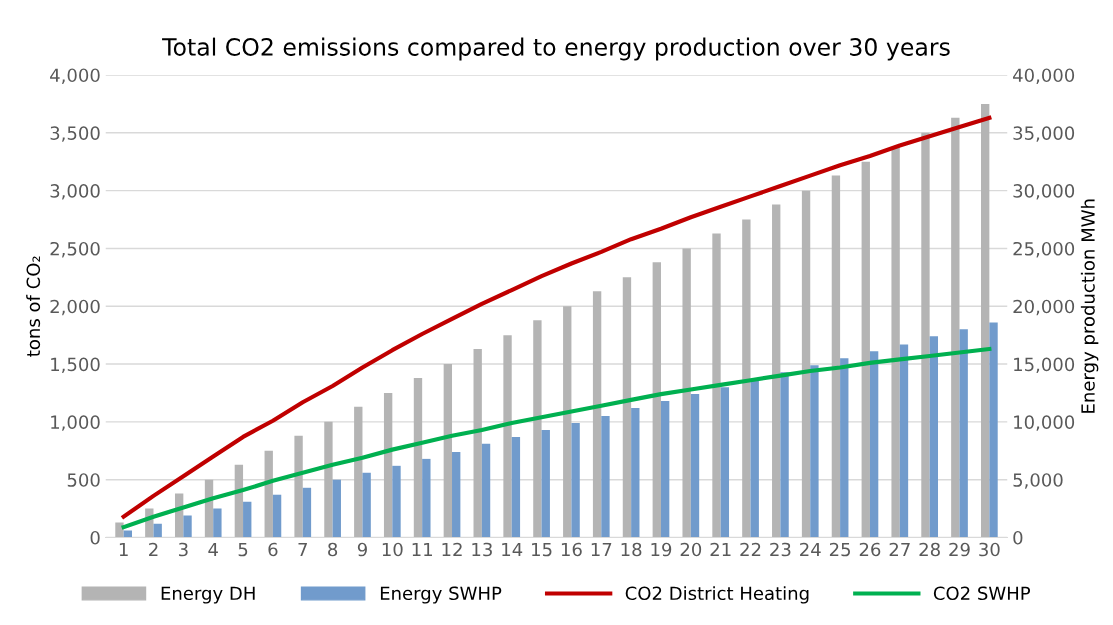 Image resolution: width=1113 pixels, height=625 pixels. Describe the element at coordinates (899, 549) in the screenshot. I see `x-tick-label: 27` at that location.